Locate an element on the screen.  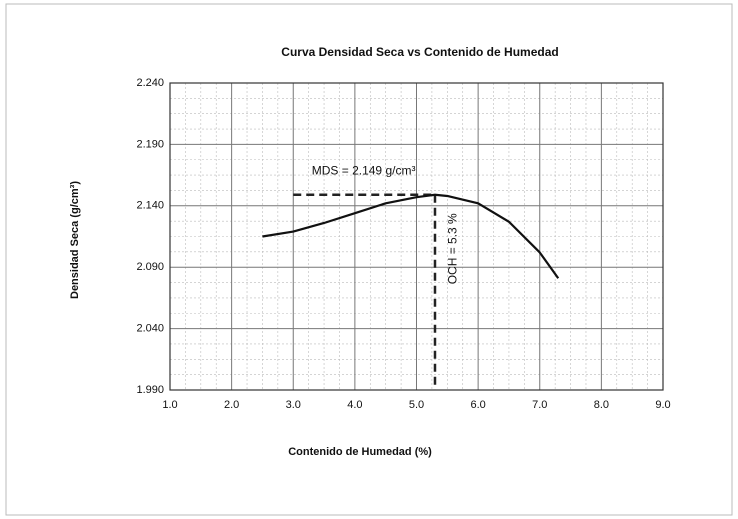
annotation: OCH = 5.3 % is located at coordinates (453, 248).